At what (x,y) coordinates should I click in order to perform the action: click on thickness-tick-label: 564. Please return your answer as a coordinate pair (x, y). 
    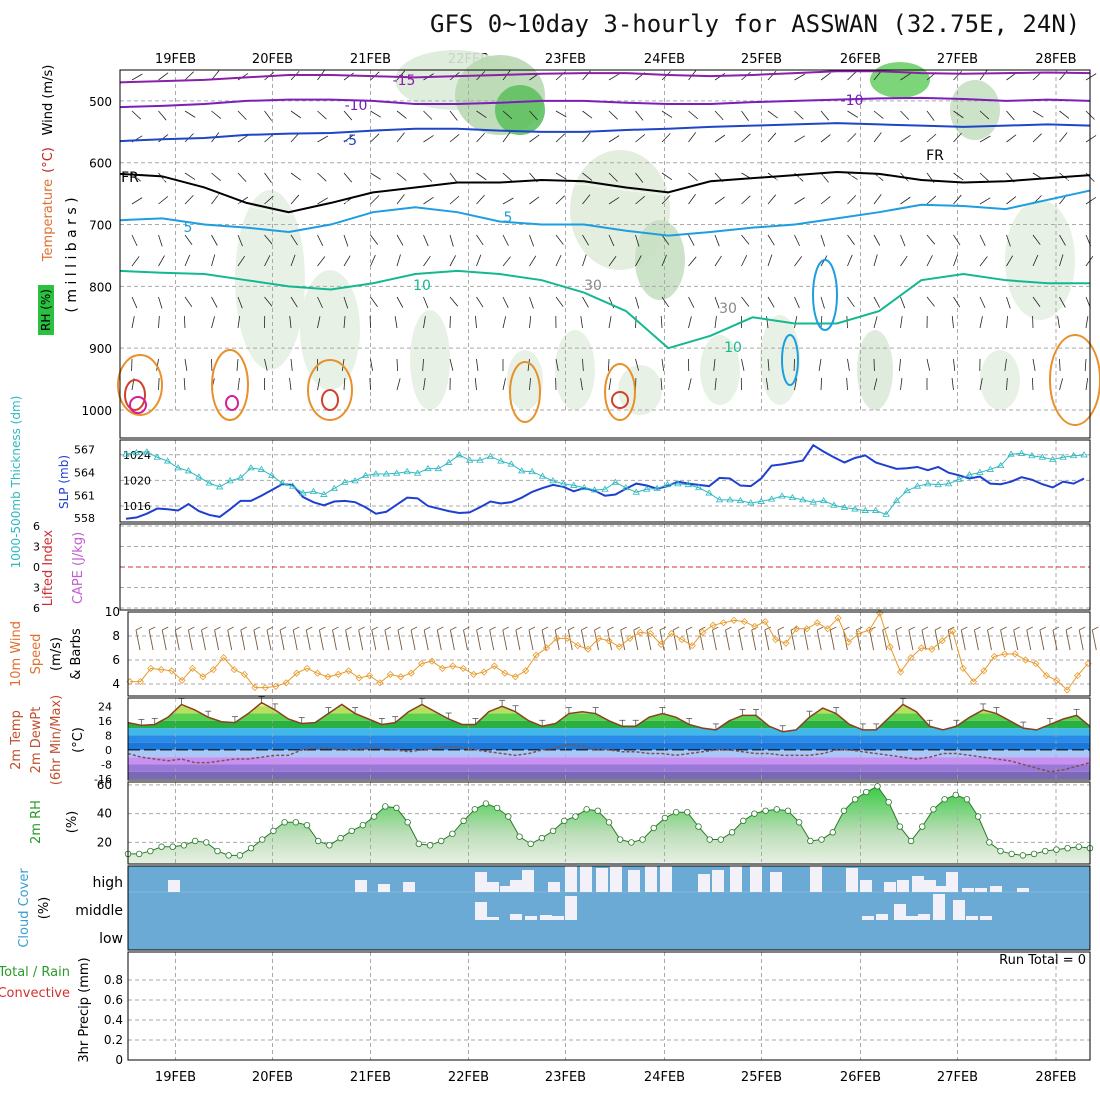
    Looking at the image, I should click on (84, 472).